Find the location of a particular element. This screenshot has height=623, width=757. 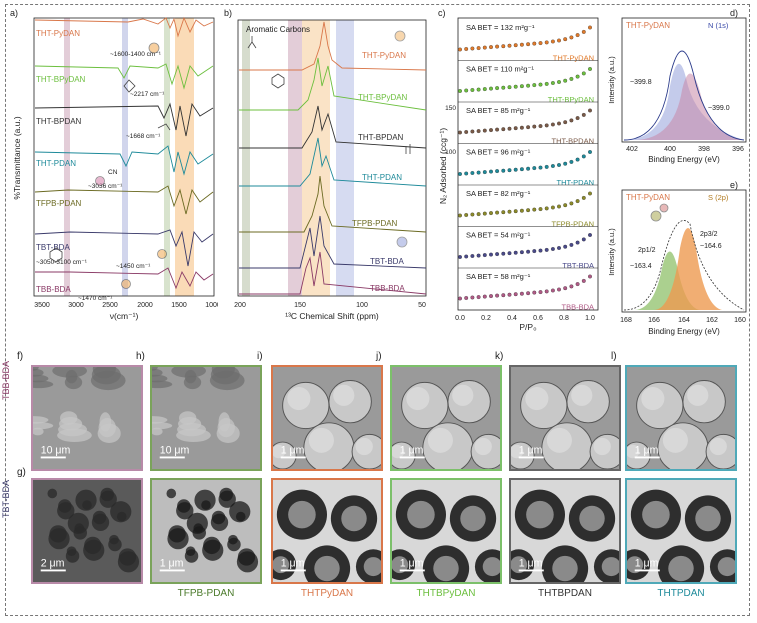

svg-text: THT-PyDAN is located at coordinates (384, 55).